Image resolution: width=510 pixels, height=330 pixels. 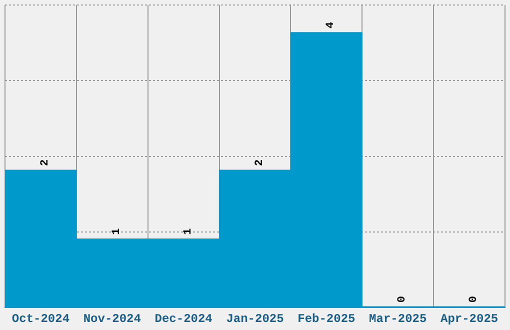 I want to click on x-tick-label: Mar-2025, so click(x=398, y=319).